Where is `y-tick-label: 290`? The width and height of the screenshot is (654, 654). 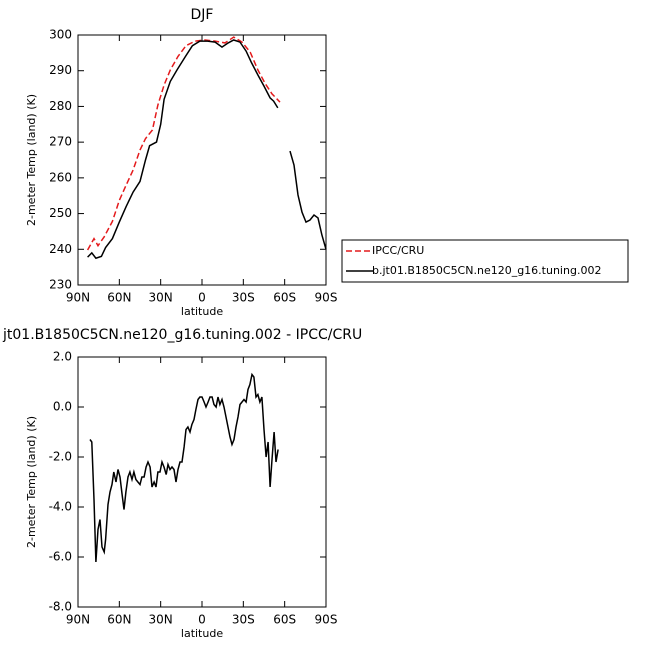 y-tick-label: 290 is located at coordinates (60, 70).